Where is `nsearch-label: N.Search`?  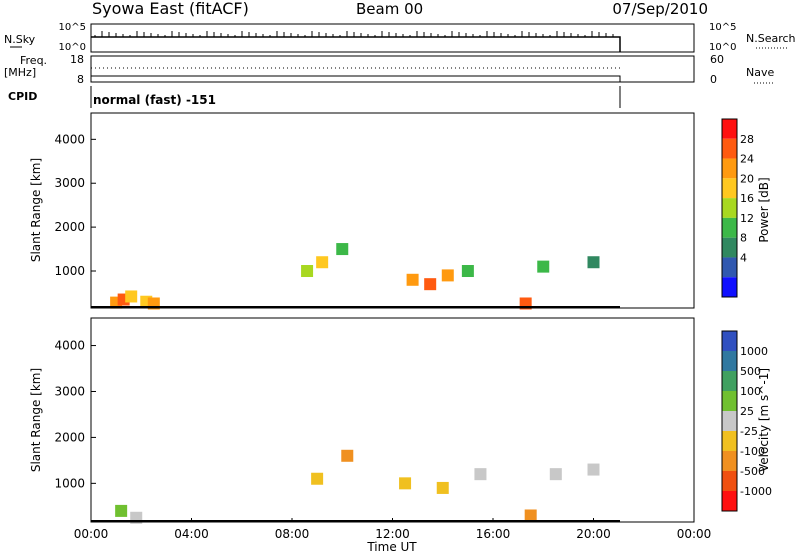
nsearch-label: N.Search is located at coordinates (771, 38).